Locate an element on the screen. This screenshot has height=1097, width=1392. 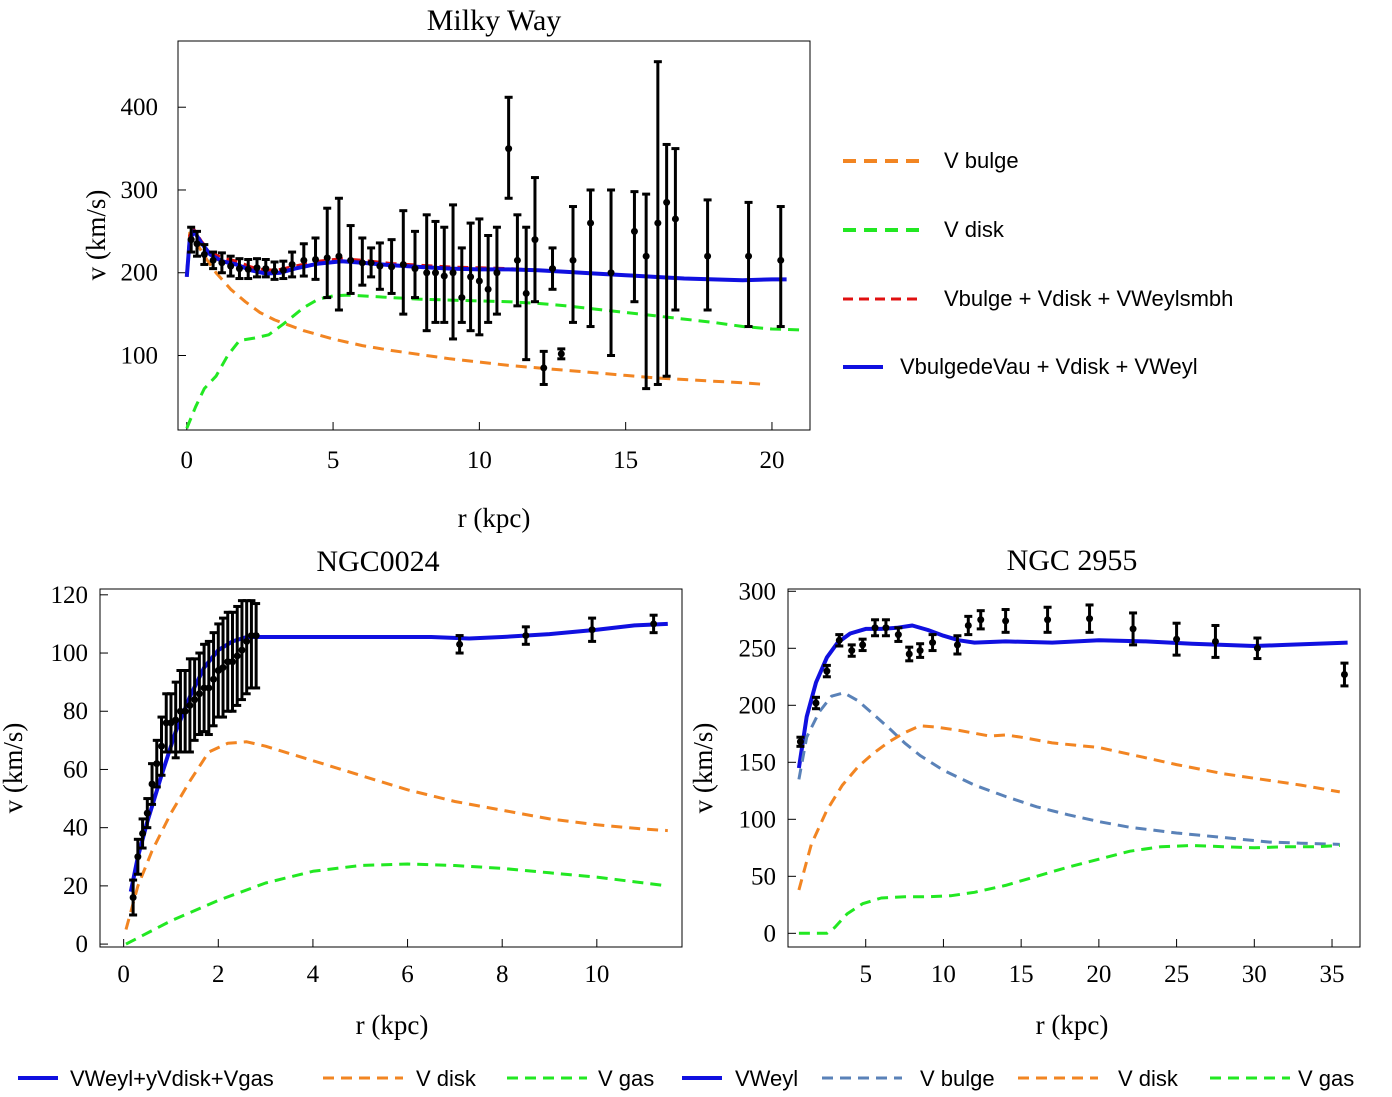
x-tick-label: 25 is located at coordinates (1176, 974).